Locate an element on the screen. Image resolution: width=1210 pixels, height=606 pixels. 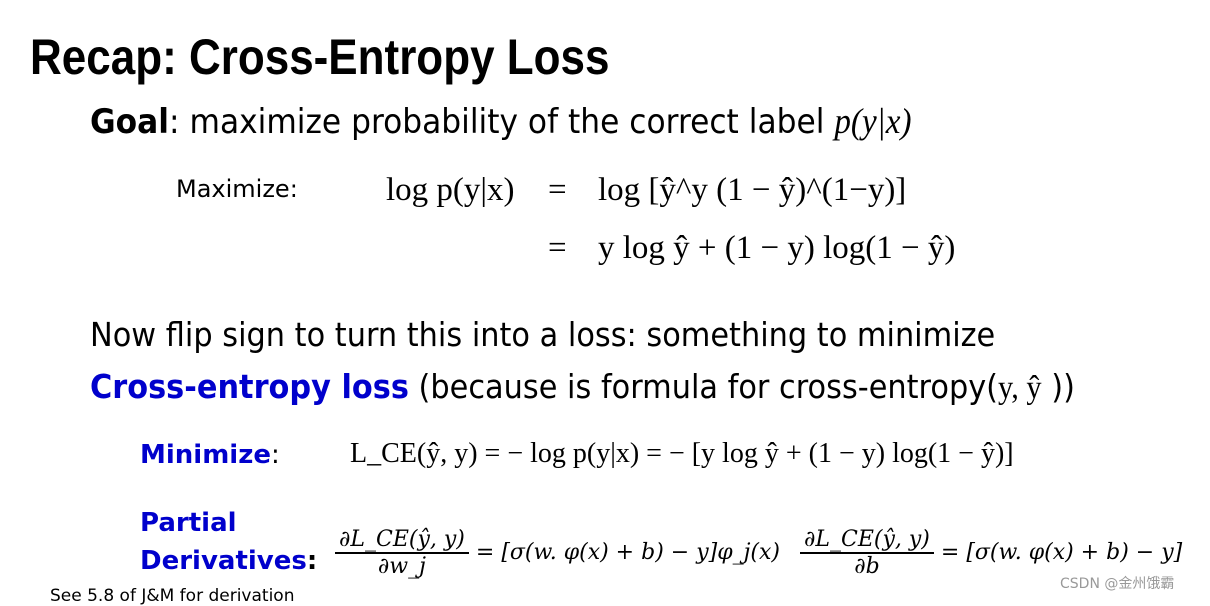
derivative-b-numerator: ∂L_CE(ŷ, y) is located at coordinates (867, 540).